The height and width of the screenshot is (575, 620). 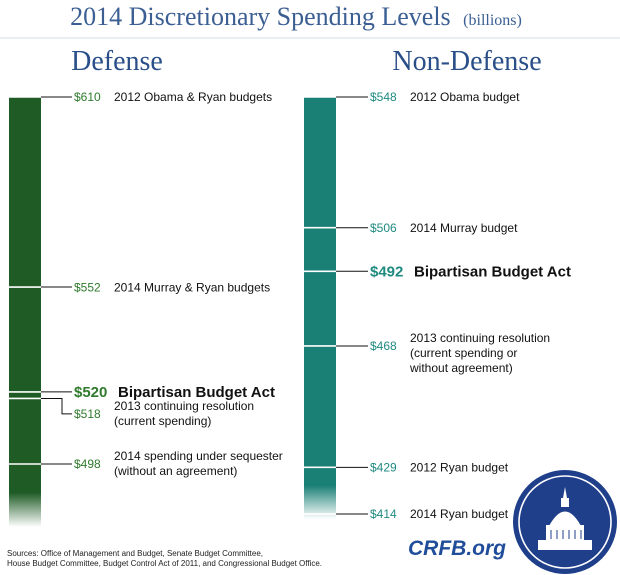 I want to click on nondefense-description: 2014 Ryan budget, so click(x=459, y=514).